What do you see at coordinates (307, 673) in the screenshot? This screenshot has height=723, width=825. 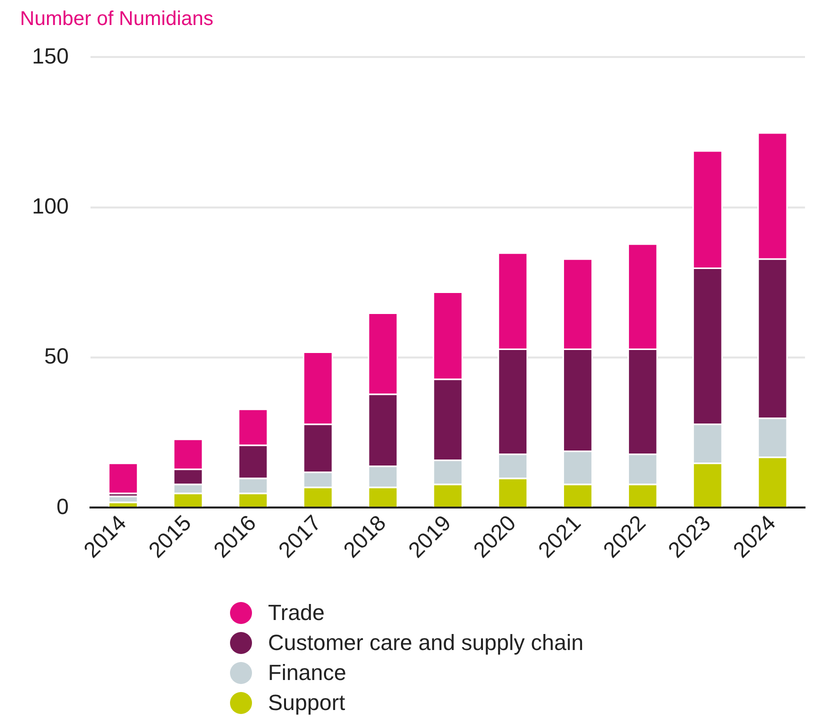 I see `legend-label: Finance` at bounding box center [307, 673].